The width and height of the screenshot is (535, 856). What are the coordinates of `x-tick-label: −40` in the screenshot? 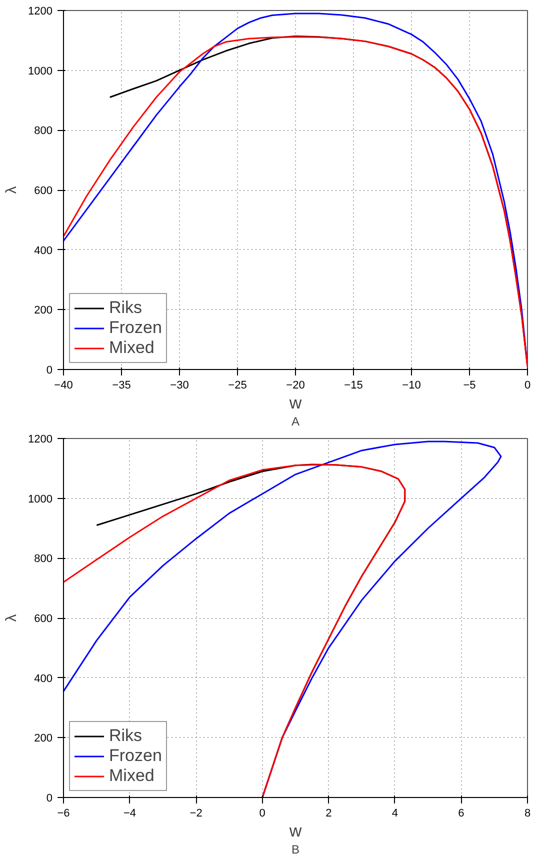 It's located at (63, 386).